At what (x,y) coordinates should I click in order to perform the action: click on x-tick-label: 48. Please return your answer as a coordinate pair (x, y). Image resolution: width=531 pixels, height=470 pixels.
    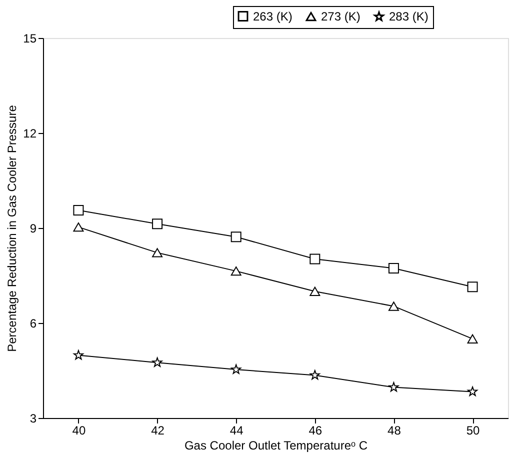
    Looking at the image, I should click on (395, 431).